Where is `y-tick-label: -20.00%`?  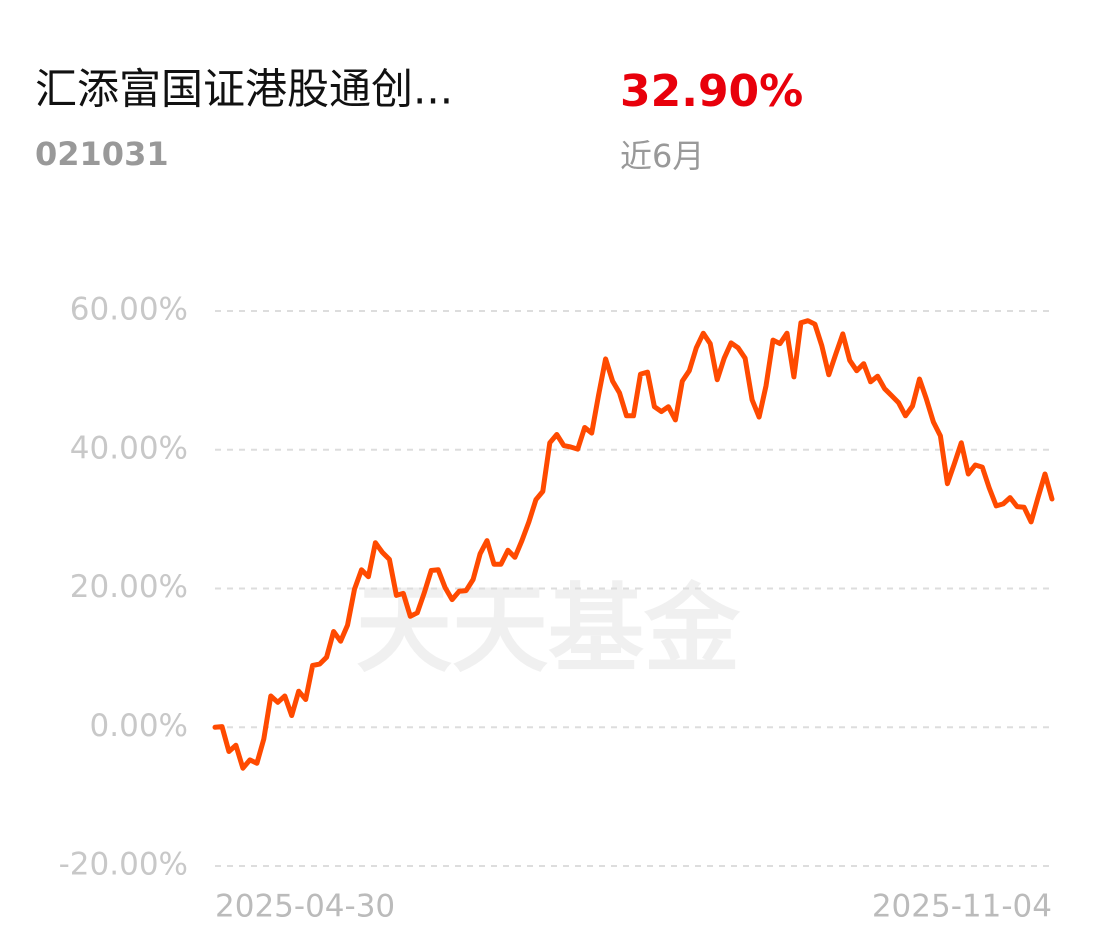
y-tick-label: -20.00% is located at coordinates (123, 865).